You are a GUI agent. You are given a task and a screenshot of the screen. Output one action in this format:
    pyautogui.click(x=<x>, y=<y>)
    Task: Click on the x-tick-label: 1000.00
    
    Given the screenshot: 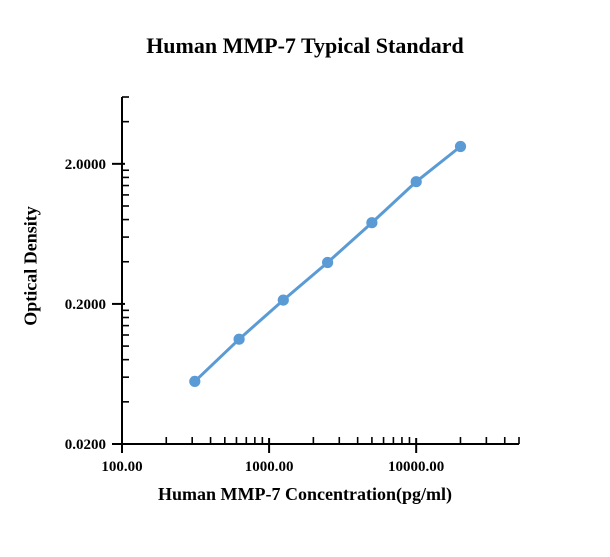 What is the action you would take?
    pyautogui.click(x=269, y=467)
    